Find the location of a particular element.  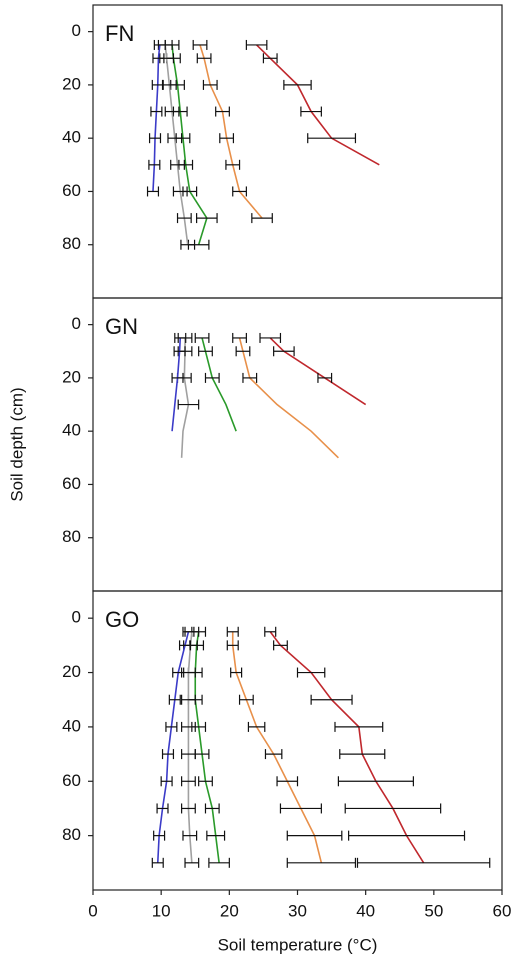

panel-label: FN is located at coordinates (119, 33).